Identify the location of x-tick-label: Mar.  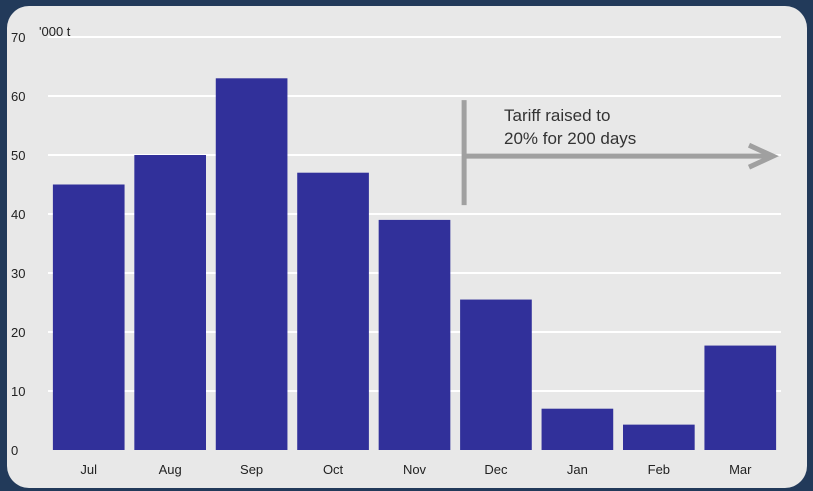
(740, 469).